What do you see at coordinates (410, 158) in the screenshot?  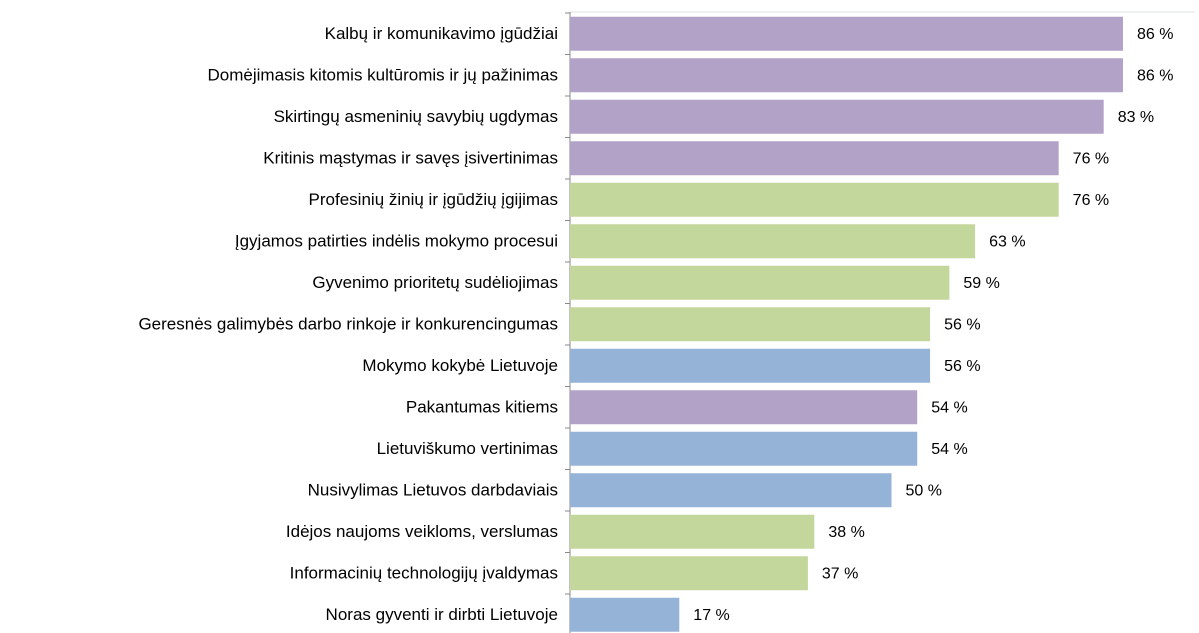 I see `category-label: Kritinis mąstymas ir savęs įsivertinimas` at bounding box center [410, 158].